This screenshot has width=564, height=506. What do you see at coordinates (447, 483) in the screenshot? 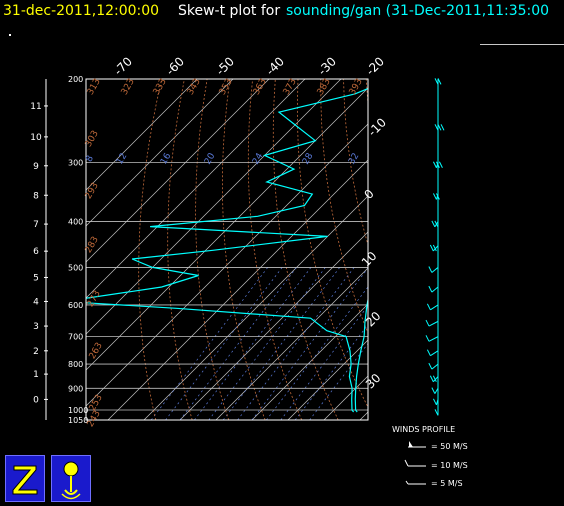
I see `winds-legend-label: = 5 M/S` at bounding box center [447, 483].